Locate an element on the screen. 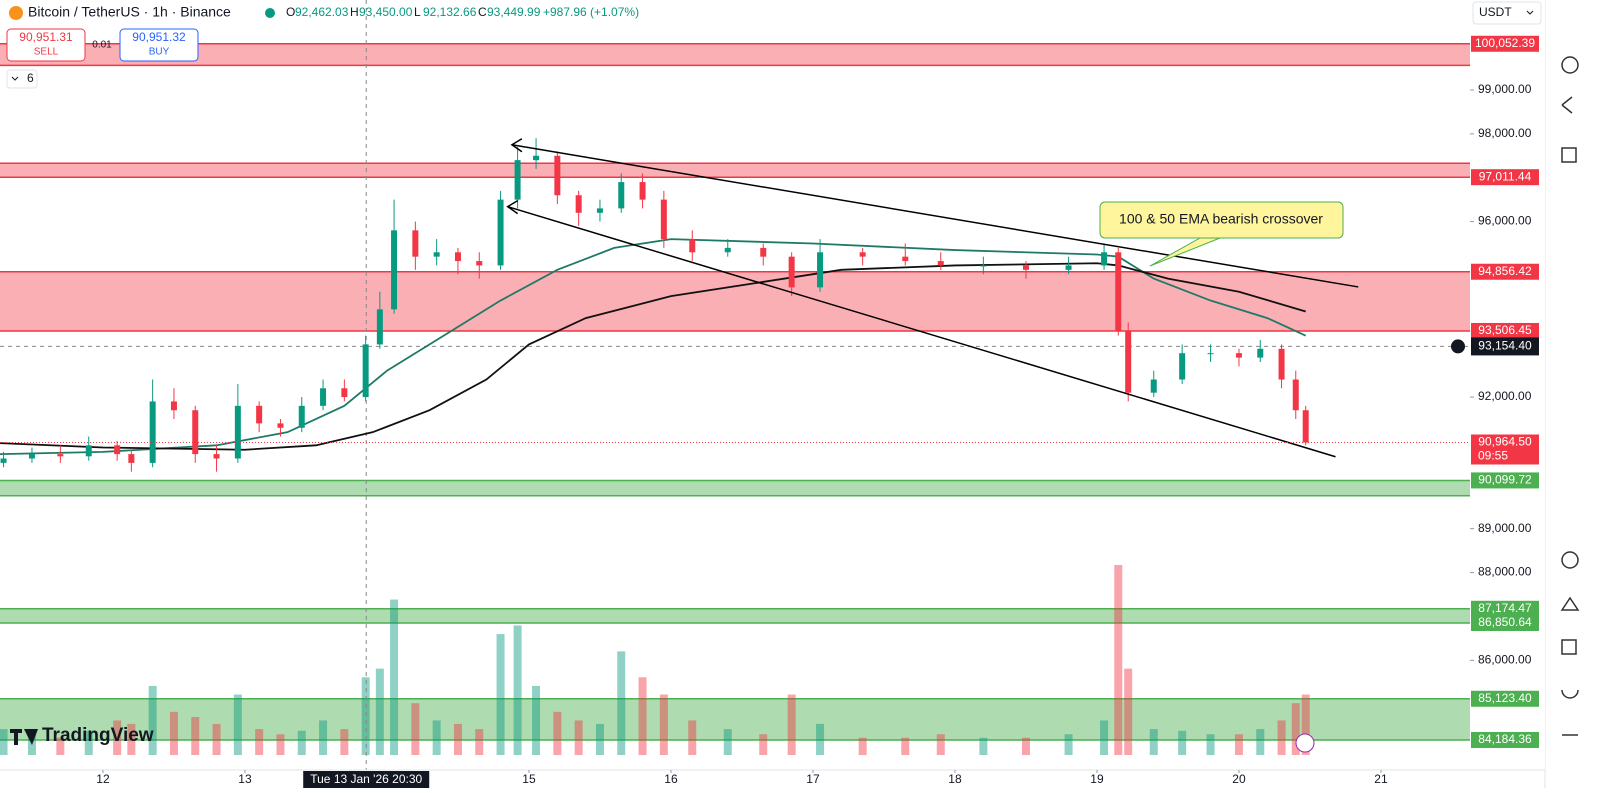 Image resolution: width=1597 pixels, height=793 pixels. crosshair-price: 93,154.40 is located at coordinates (1505, 346).